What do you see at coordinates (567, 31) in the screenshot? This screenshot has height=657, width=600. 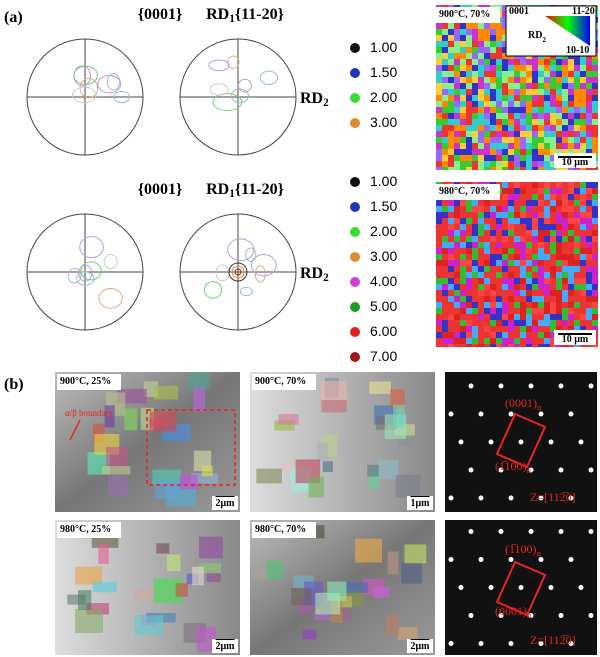 I see `ipf-triangle` at bounding box center [567, 31].